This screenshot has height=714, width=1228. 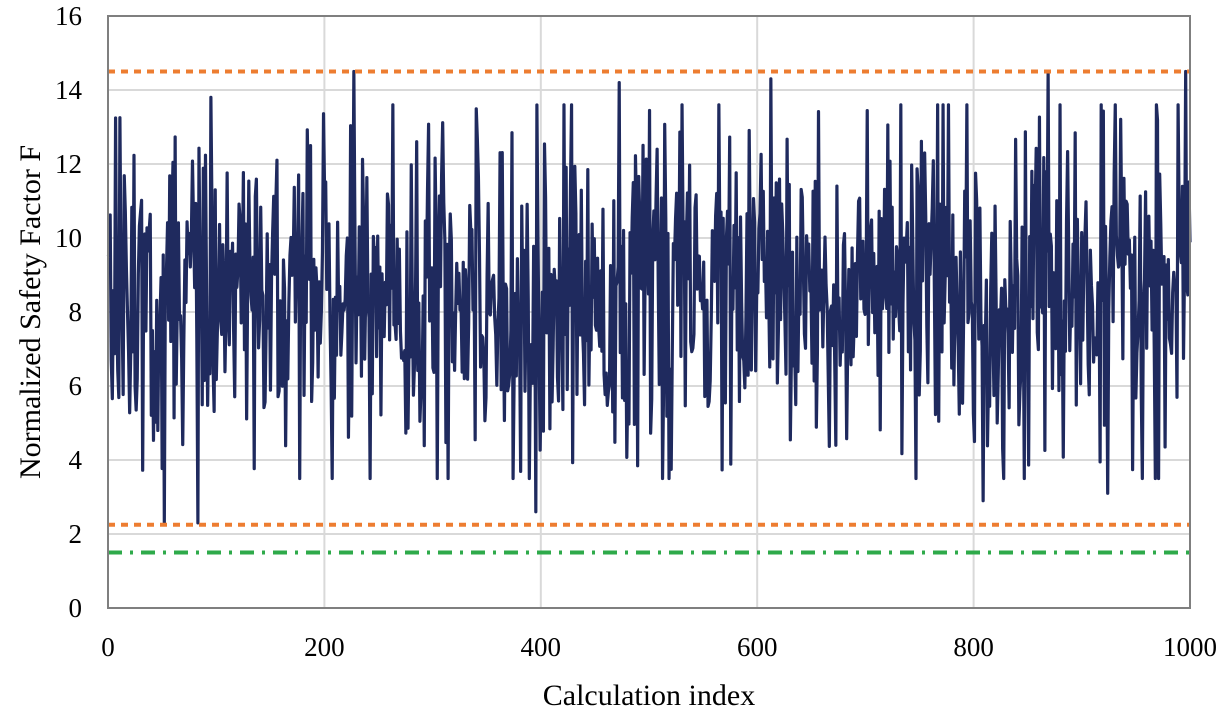 I want to click on y-axis-title: Normalized Safety Factor F, so click(x=30, y=312).